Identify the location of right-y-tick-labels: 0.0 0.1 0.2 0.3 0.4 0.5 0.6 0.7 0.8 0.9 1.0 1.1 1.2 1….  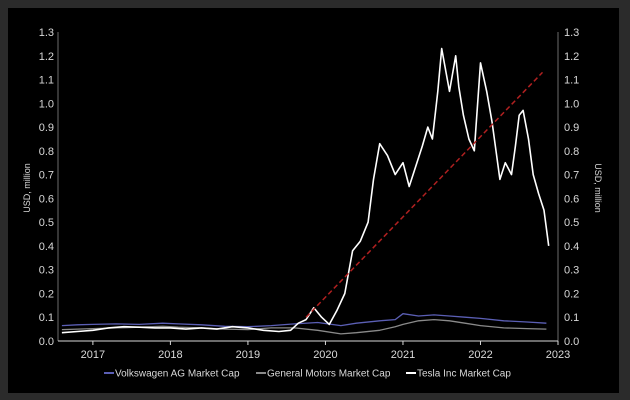
(571, 187).